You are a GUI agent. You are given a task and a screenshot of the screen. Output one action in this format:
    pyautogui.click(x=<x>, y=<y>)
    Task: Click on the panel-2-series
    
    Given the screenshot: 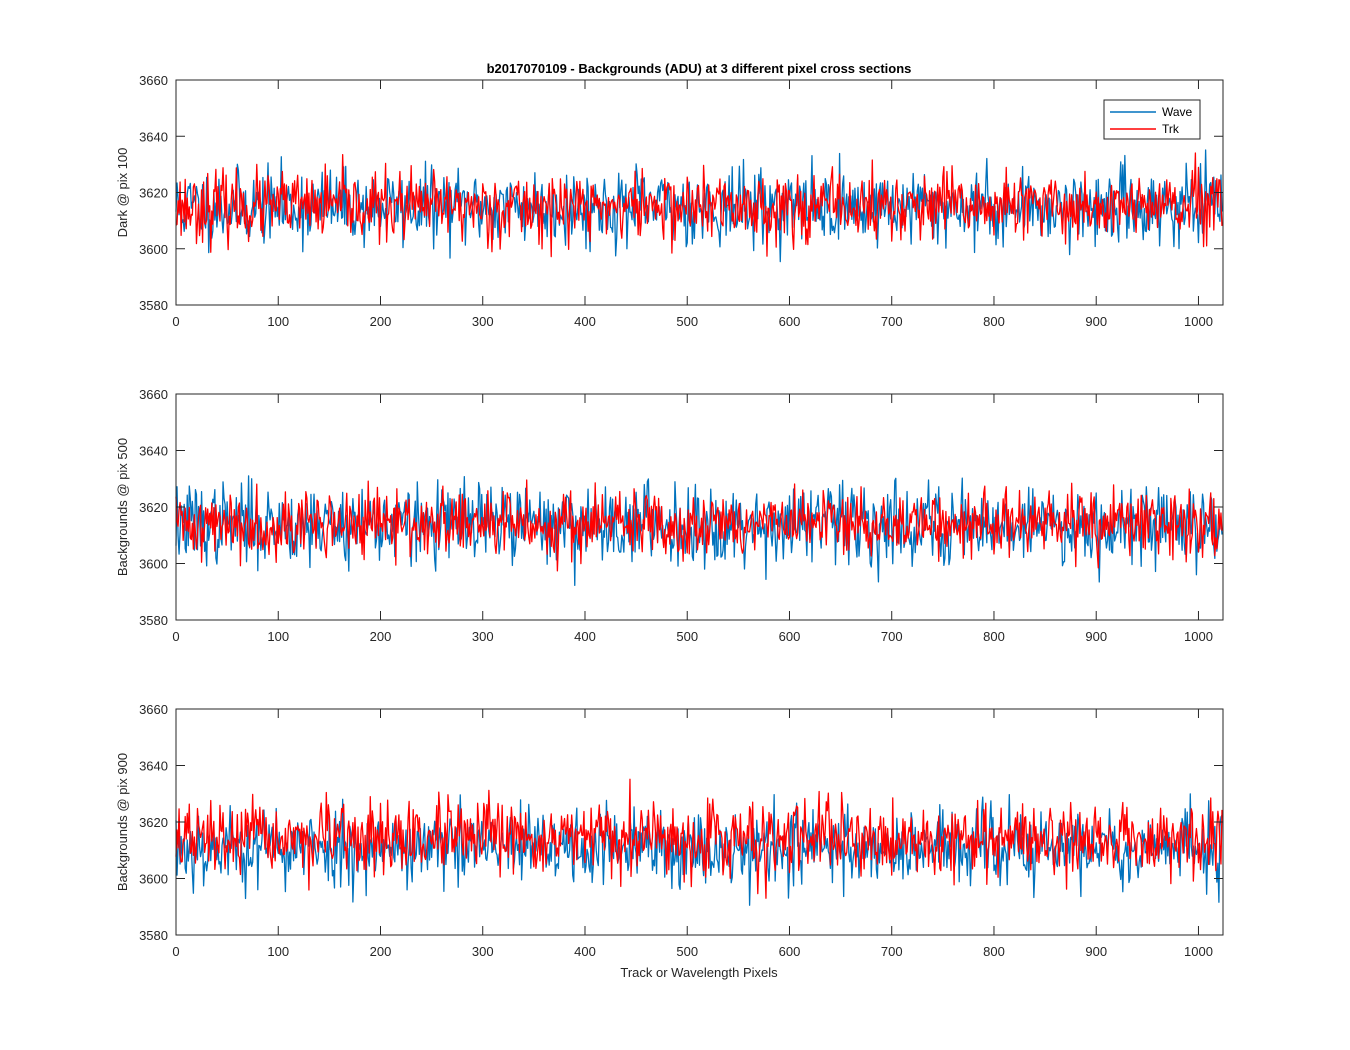 What is the action you would take?
    pyautogui.click(x=699, y=530)
    